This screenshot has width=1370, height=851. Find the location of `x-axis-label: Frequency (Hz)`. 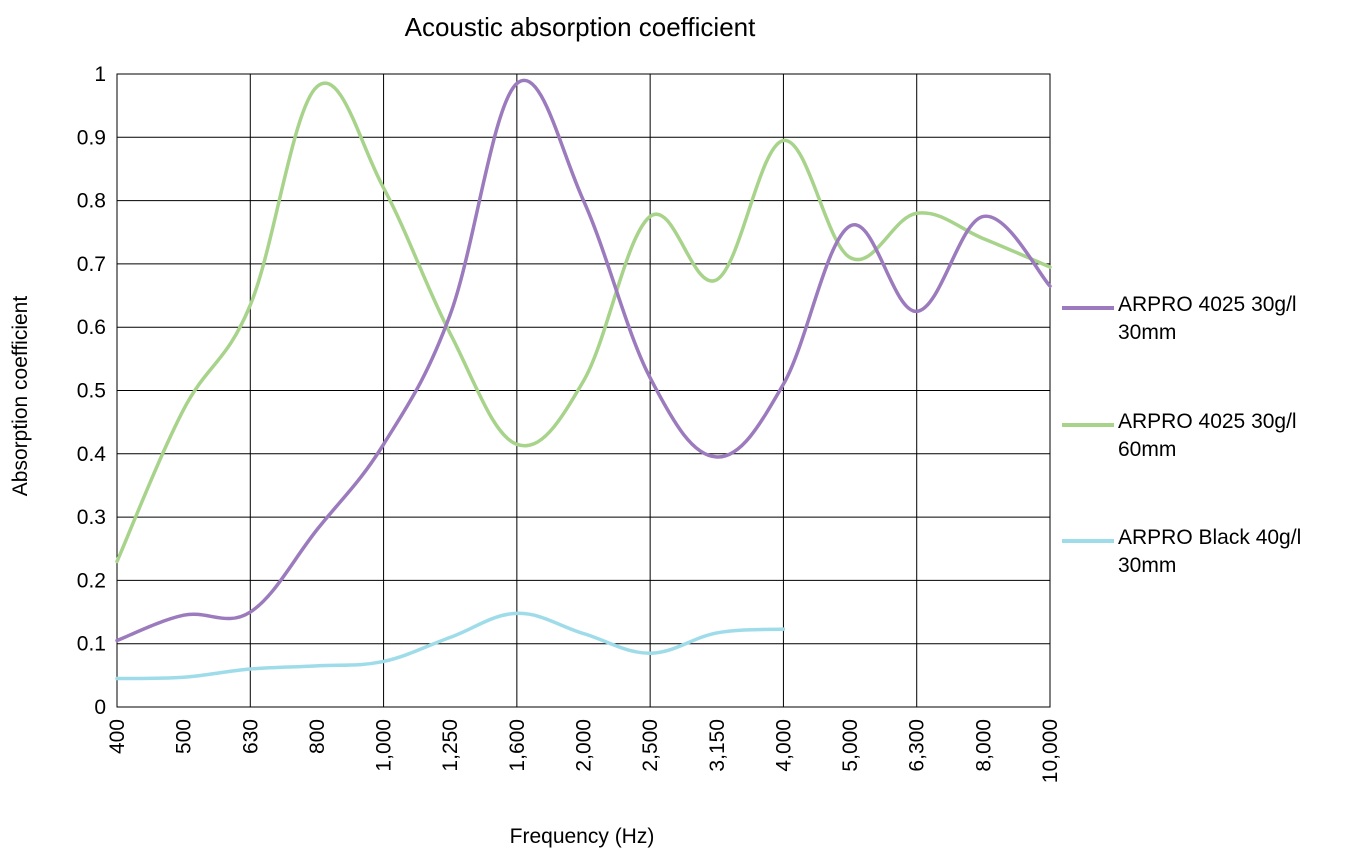

x-axis-label: Frequency (Hz) is located at coordinates (582, 836).